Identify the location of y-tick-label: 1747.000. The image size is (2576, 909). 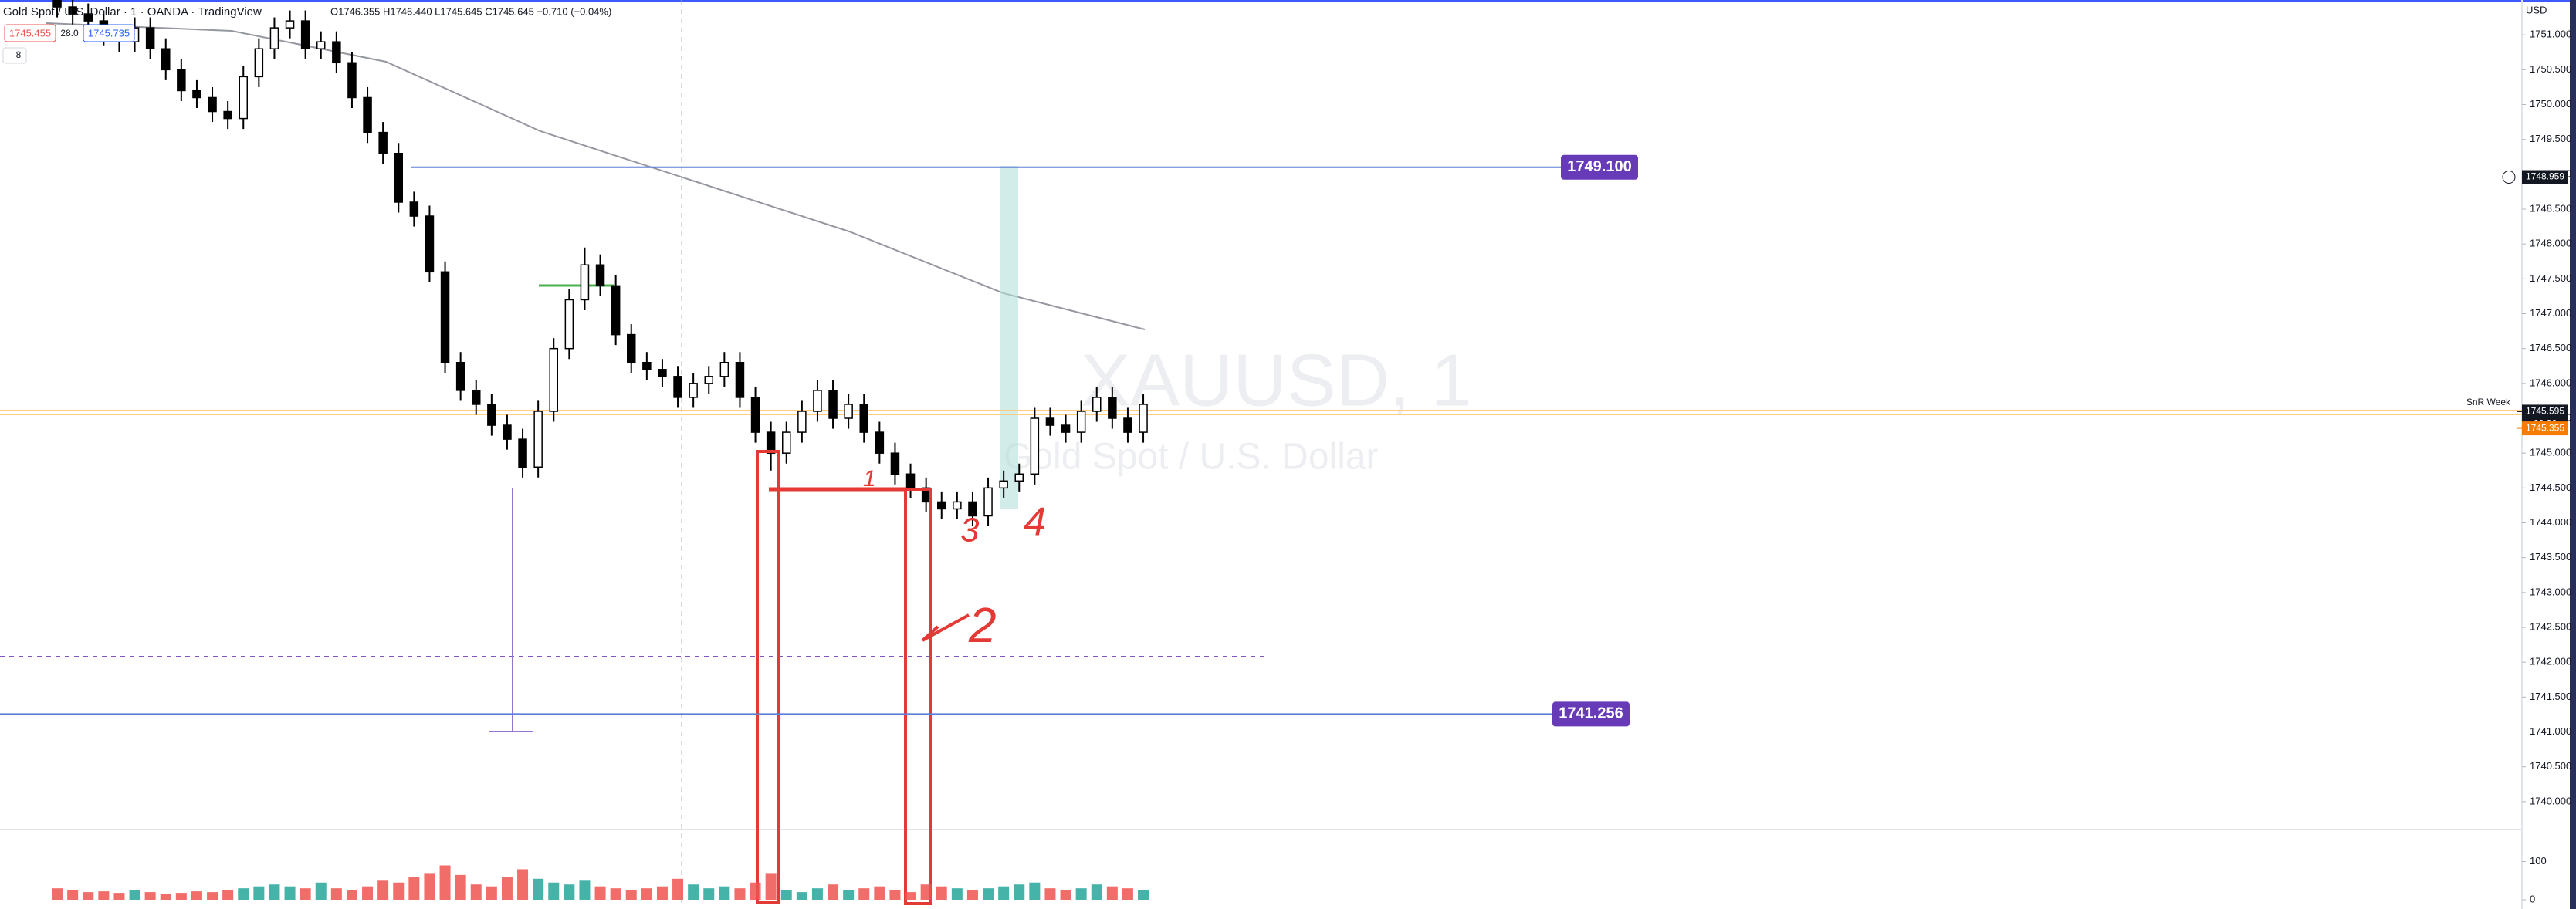
(2551, 313).